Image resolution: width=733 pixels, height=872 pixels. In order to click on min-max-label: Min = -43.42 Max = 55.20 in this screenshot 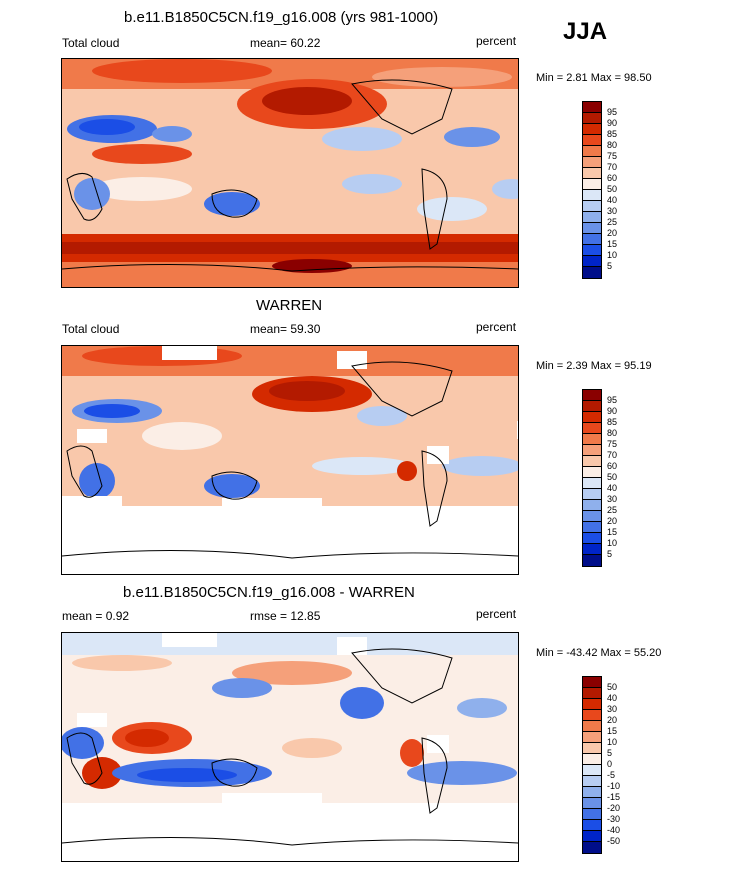, I will do `click(599, 653)`.